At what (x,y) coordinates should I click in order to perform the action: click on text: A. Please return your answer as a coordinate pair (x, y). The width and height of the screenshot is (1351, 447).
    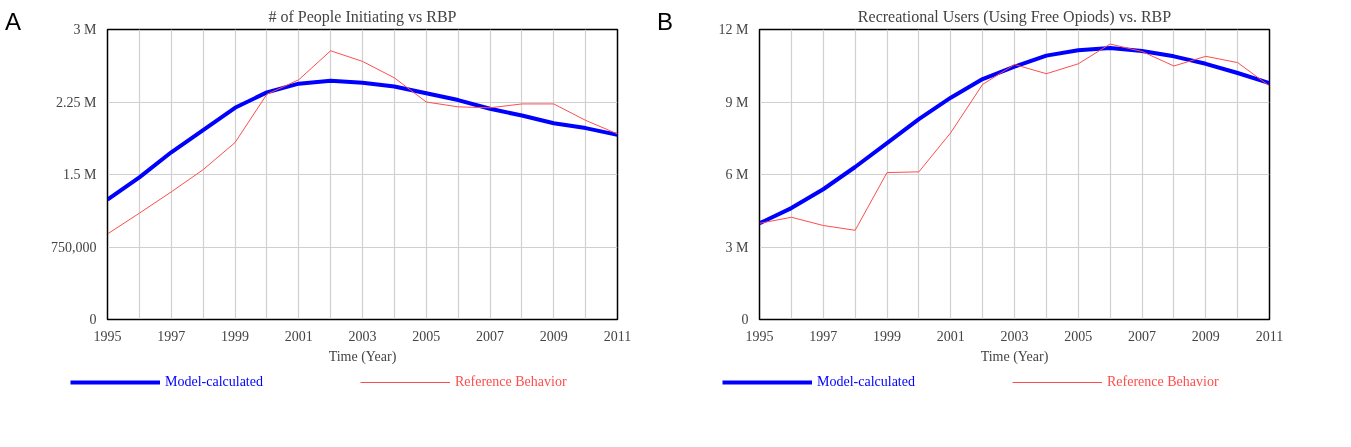
    Looking at the image, I should click on (13, 22).